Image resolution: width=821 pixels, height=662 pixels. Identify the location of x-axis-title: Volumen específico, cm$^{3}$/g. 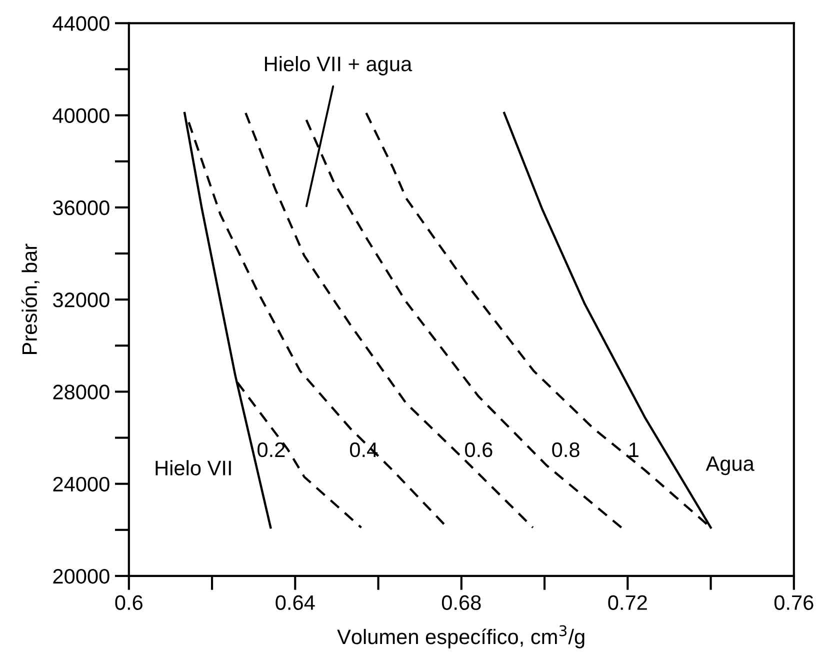
(460, 636).